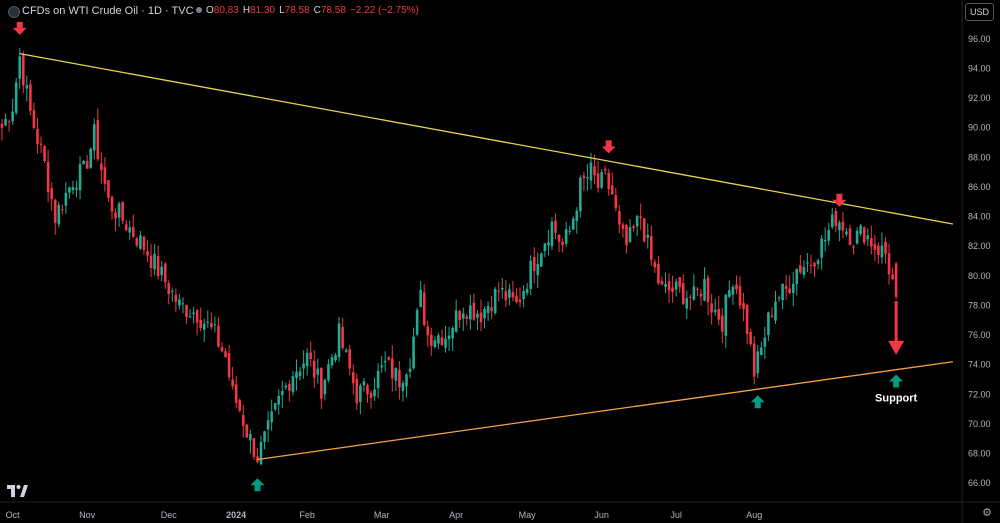 The image size is (1000, 523). Describe the element at coordinates (605, 411) in the screenshot. I see `support-trendline` at that location.